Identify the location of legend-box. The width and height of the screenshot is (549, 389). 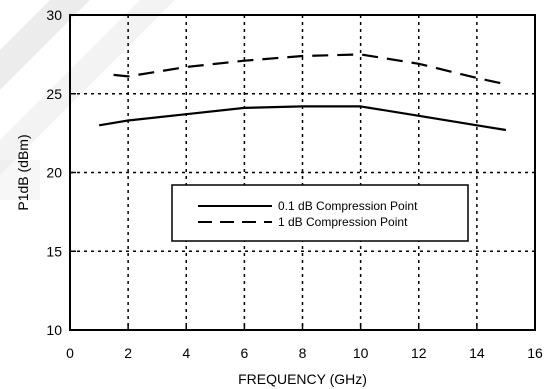
(320, 213).